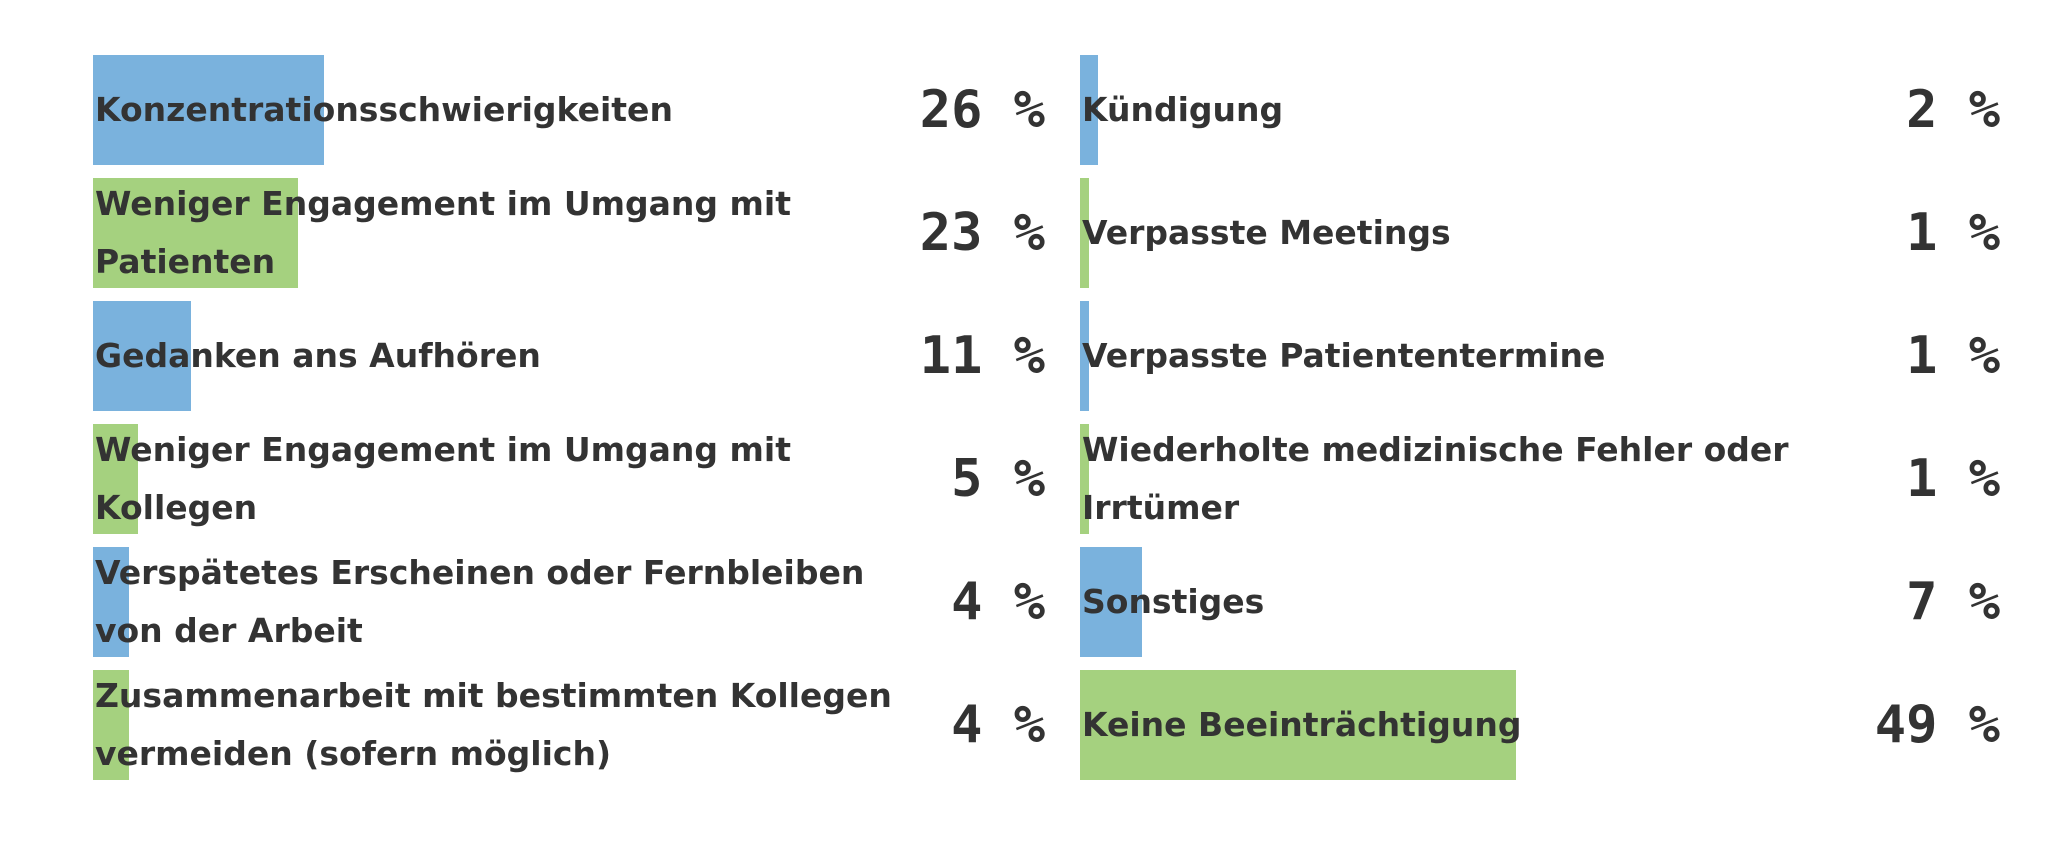  I want to click on bar-value-label: 26 %, so click(982, 110).